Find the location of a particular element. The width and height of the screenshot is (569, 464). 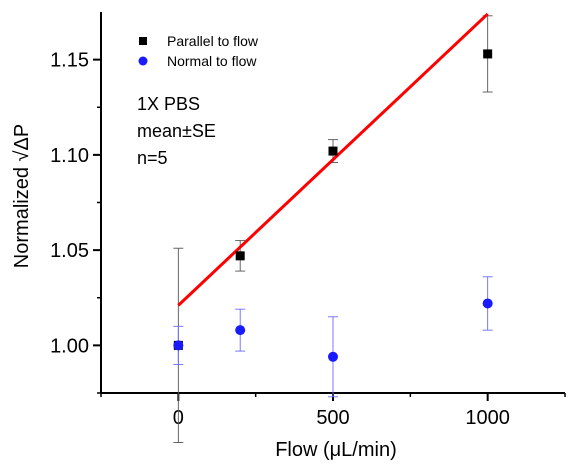

y-tick-label: 1.10 is located at coordinates (69, 156).